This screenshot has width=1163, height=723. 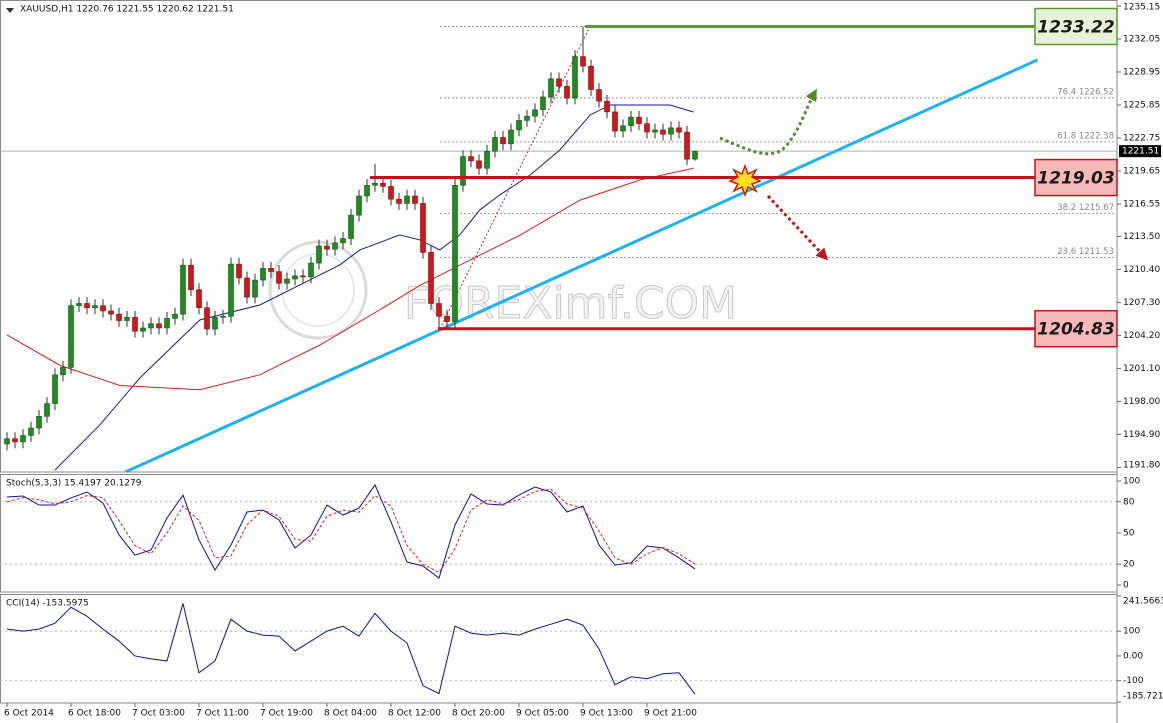 What do you see at coordinates (1133, 656) in the screenshot?
I see `y-tick-label: 0.00` at bounding box center [1133, 656].